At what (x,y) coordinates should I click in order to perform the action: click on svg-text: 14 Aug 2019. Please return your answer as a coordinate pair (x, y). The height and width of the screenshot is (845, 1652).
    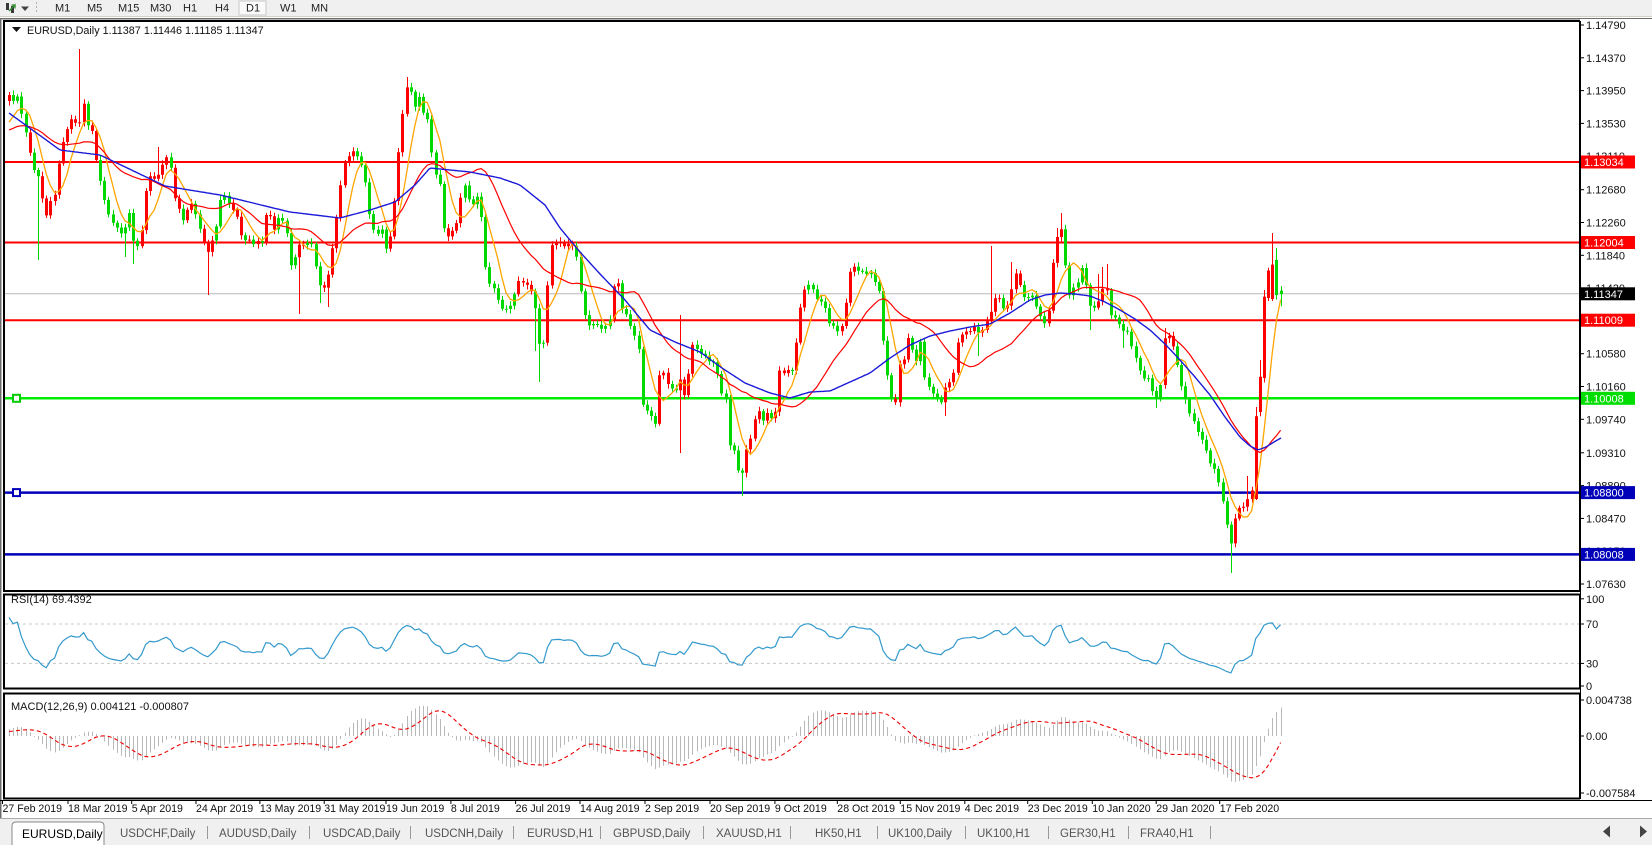
    Looking at the image, I should click on (610, 809).